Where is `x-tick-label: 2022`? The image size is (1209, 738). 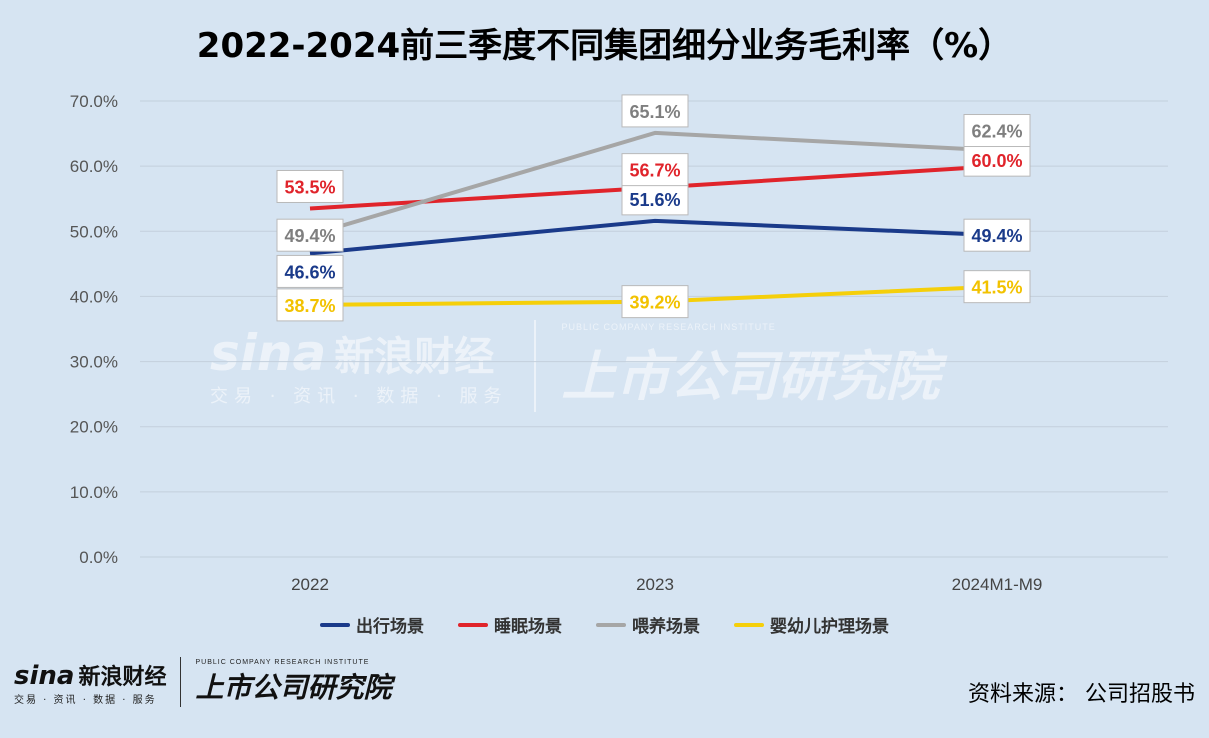
x-tick-label: 2022 is located at coordinates (310, 584).